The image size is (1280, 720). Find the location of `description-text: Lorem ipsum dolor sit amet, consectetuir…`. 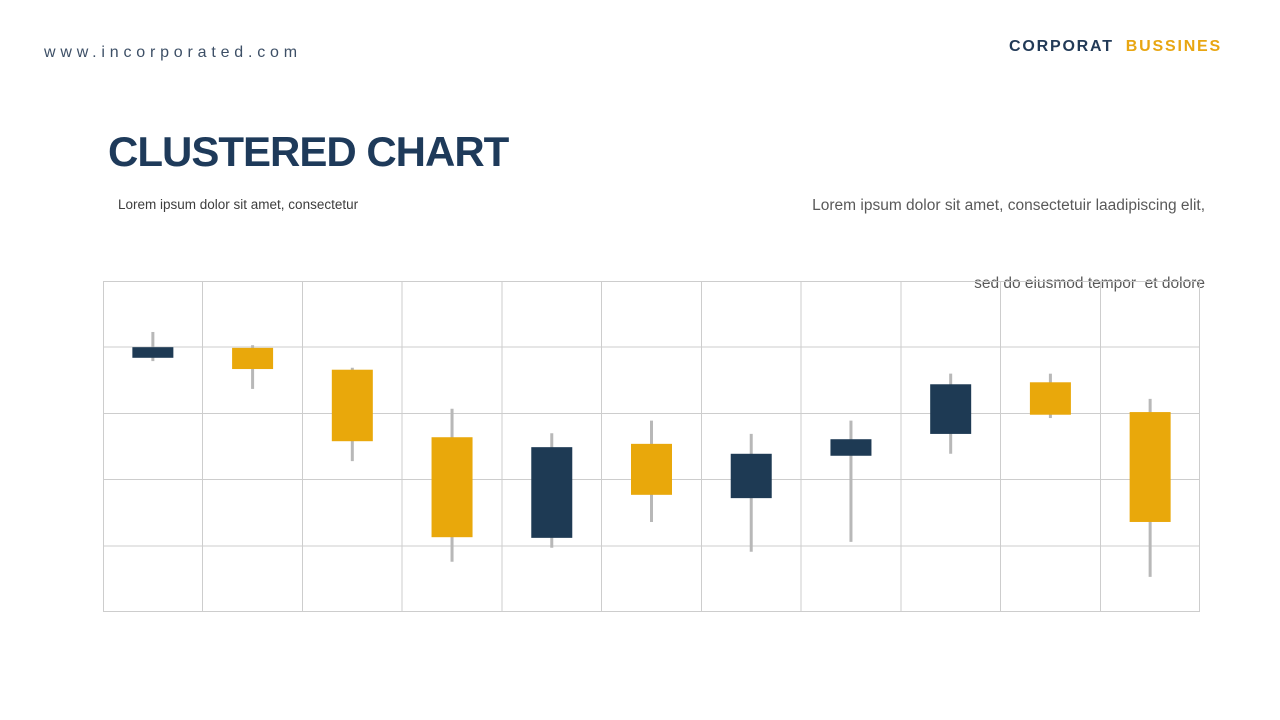

description-text: Lorem ipsum dolor sit amet, consectetuir… is located at coordinates (975, 245).